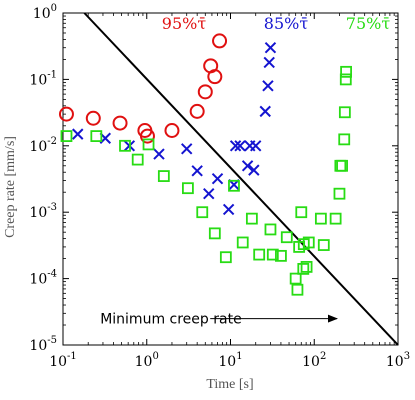 Image resolution: width=415 pixels, height=400 pixels. What do you see at coordinates (43, 78) in the screenshot?
I see `y-tick-label: 10⁻¹` at bounding box center [43, 78].